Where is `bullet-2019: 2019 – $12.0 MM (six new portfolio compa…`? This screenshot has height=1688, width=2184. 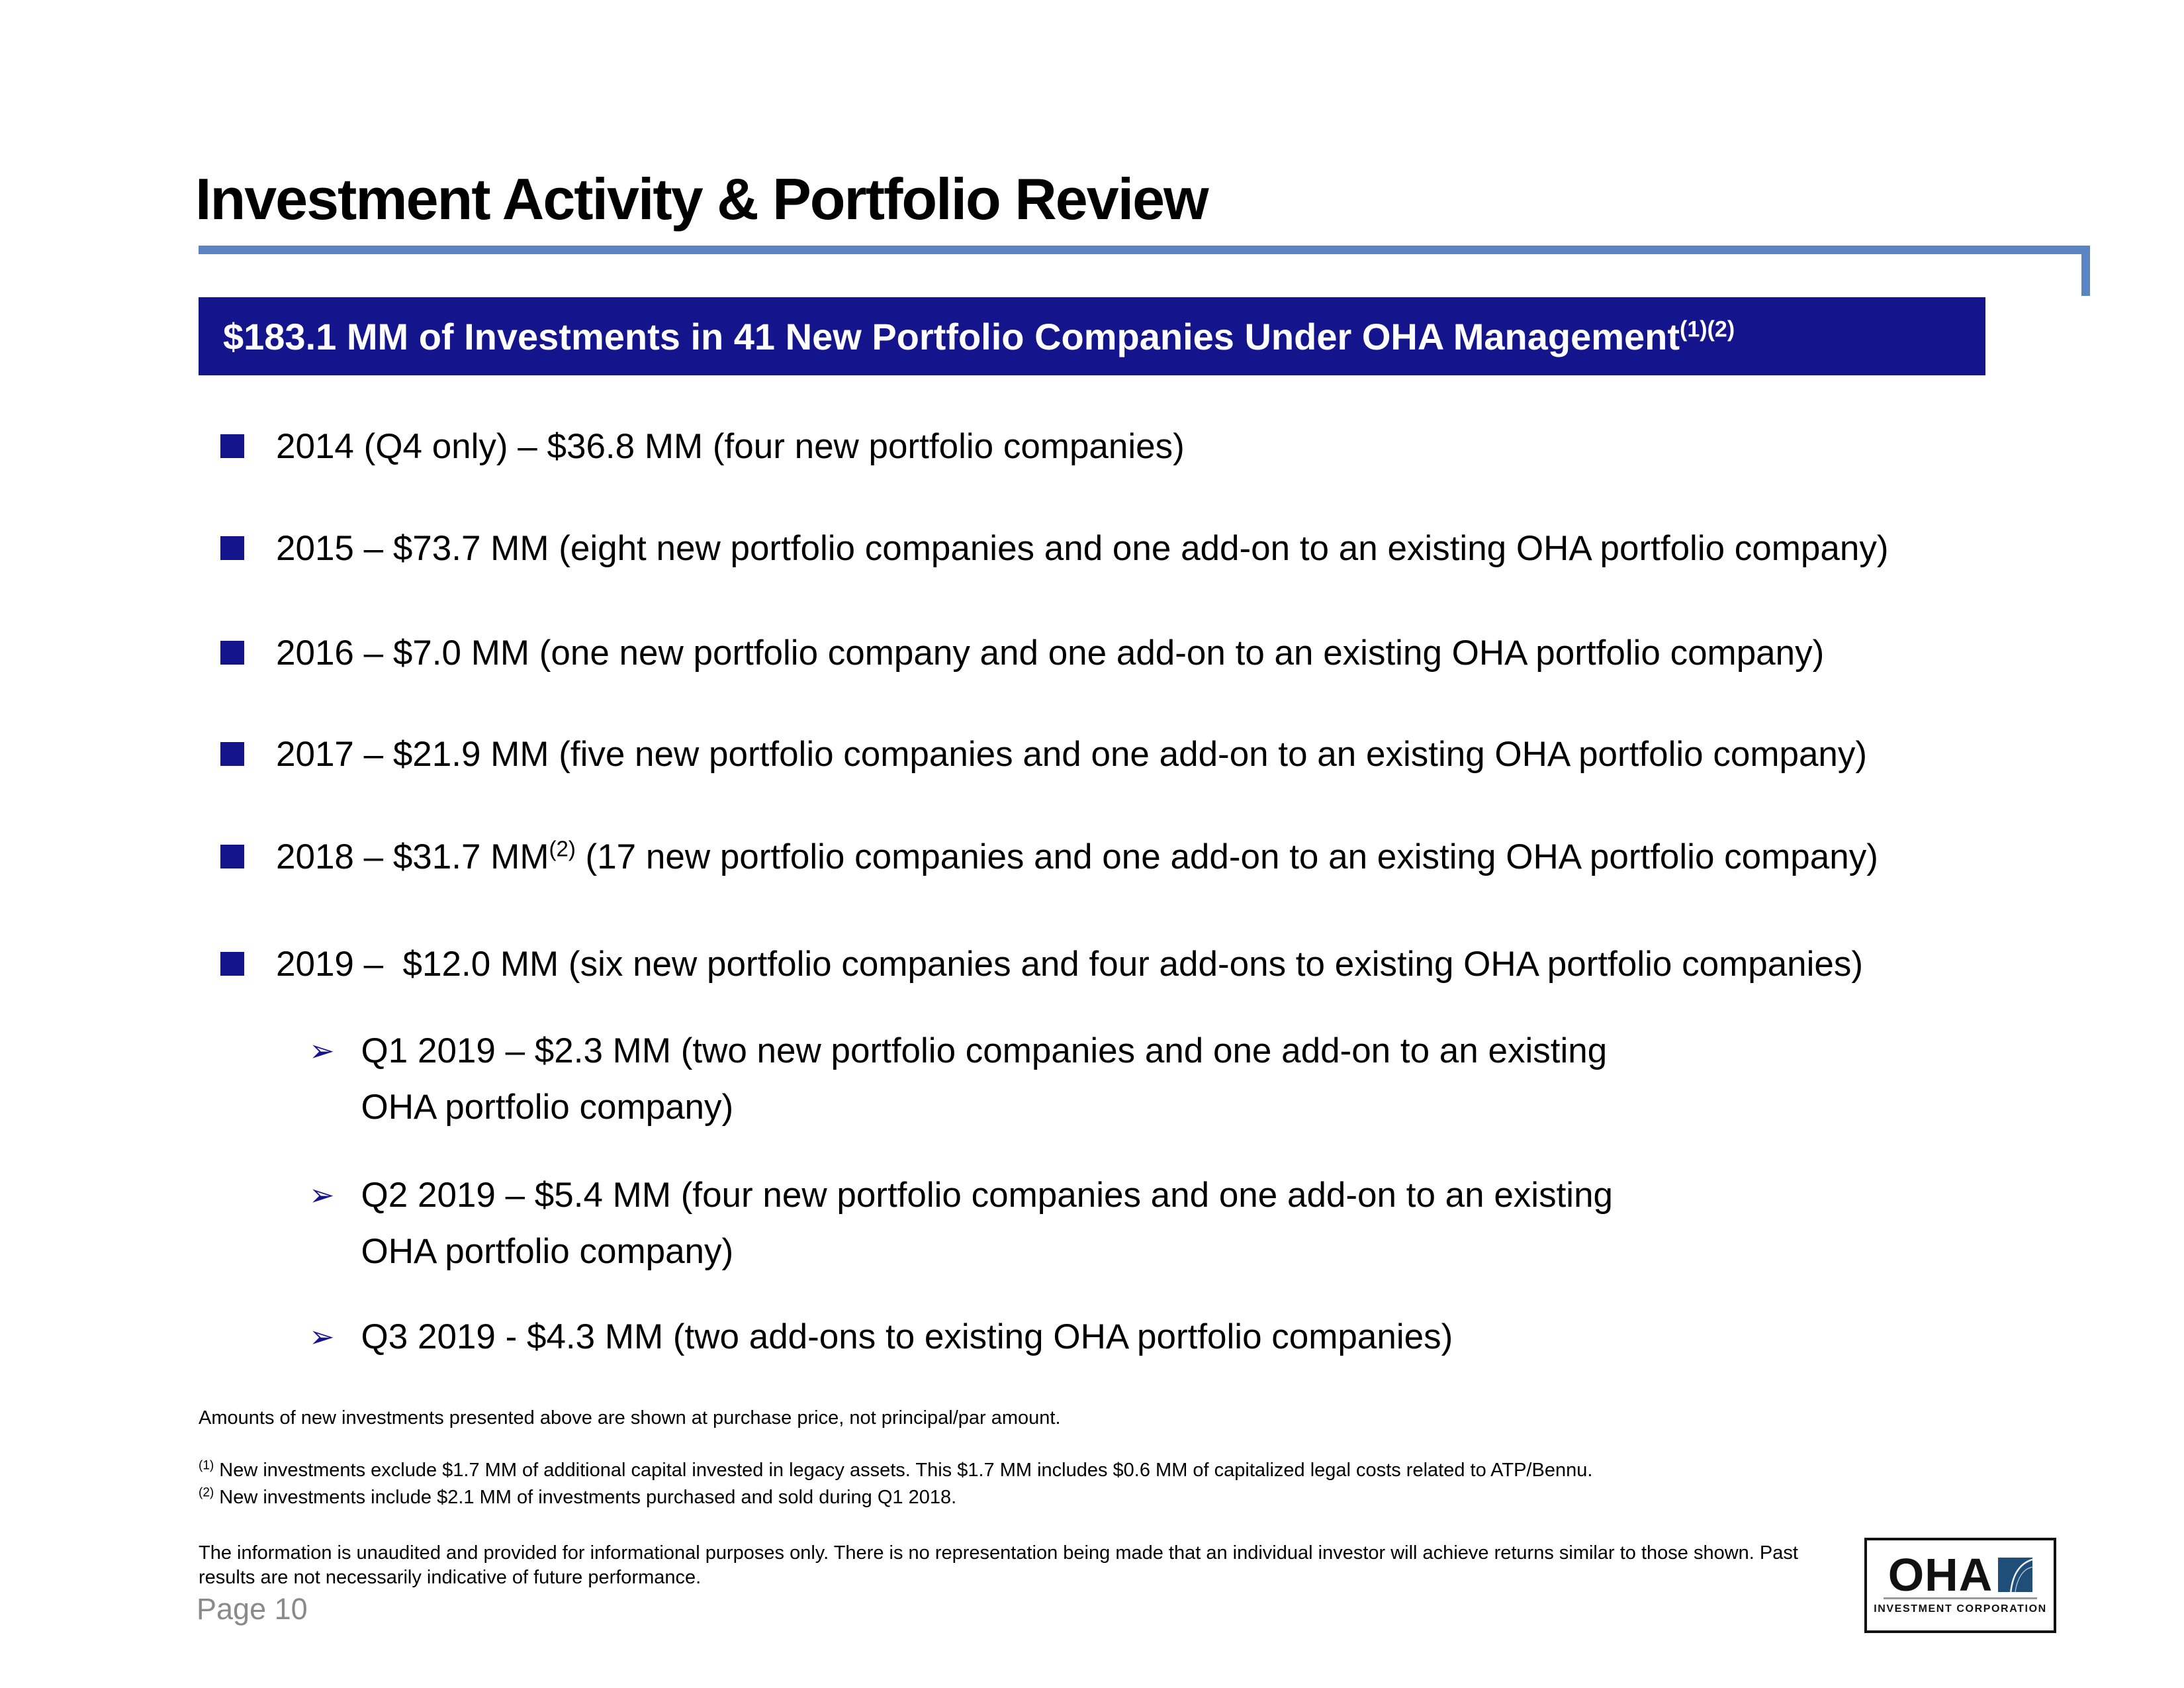
bullet-2019: 2019 – $12.0 MM (six new portfolio compa… is located at coordinates (1041, 964).